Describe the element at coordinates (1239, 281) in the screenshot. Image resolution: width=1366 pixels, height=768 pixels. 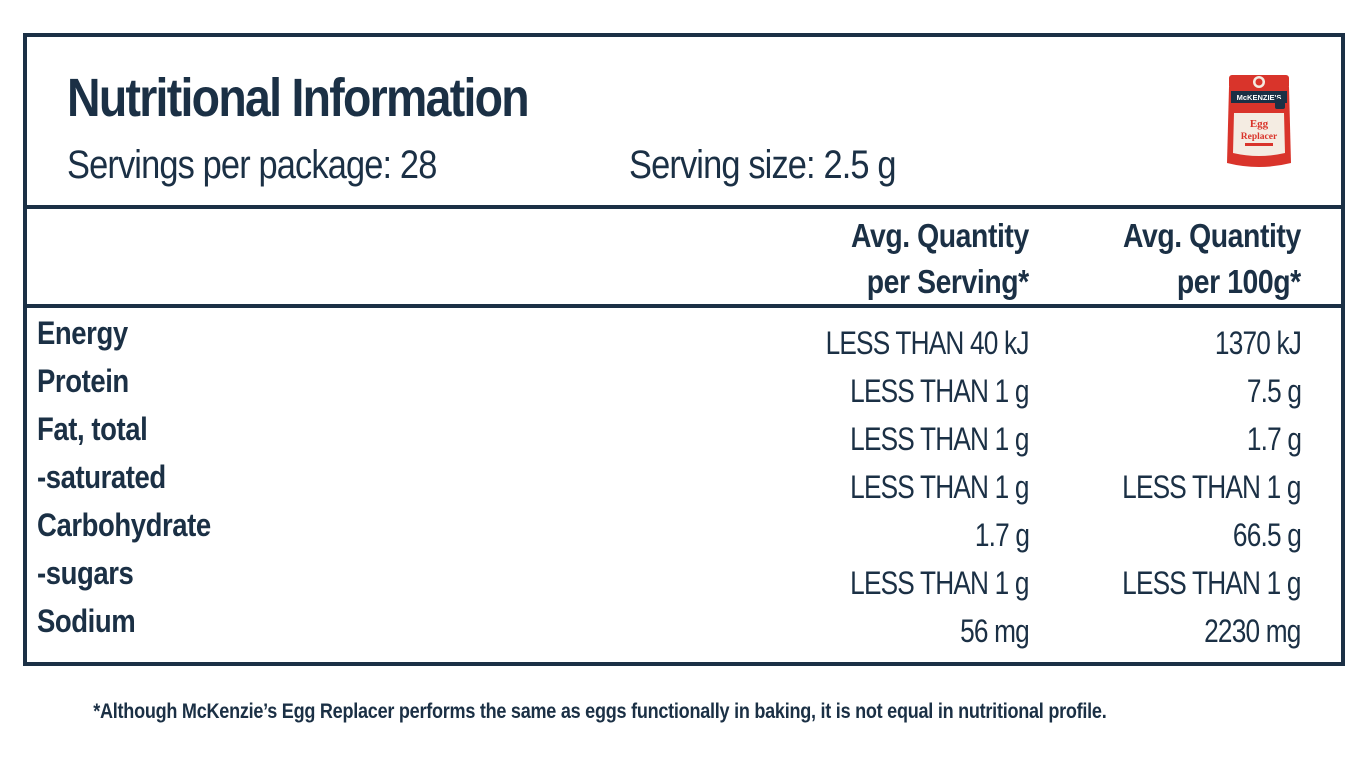
I see `column-header-line: per 100g*` at that location.